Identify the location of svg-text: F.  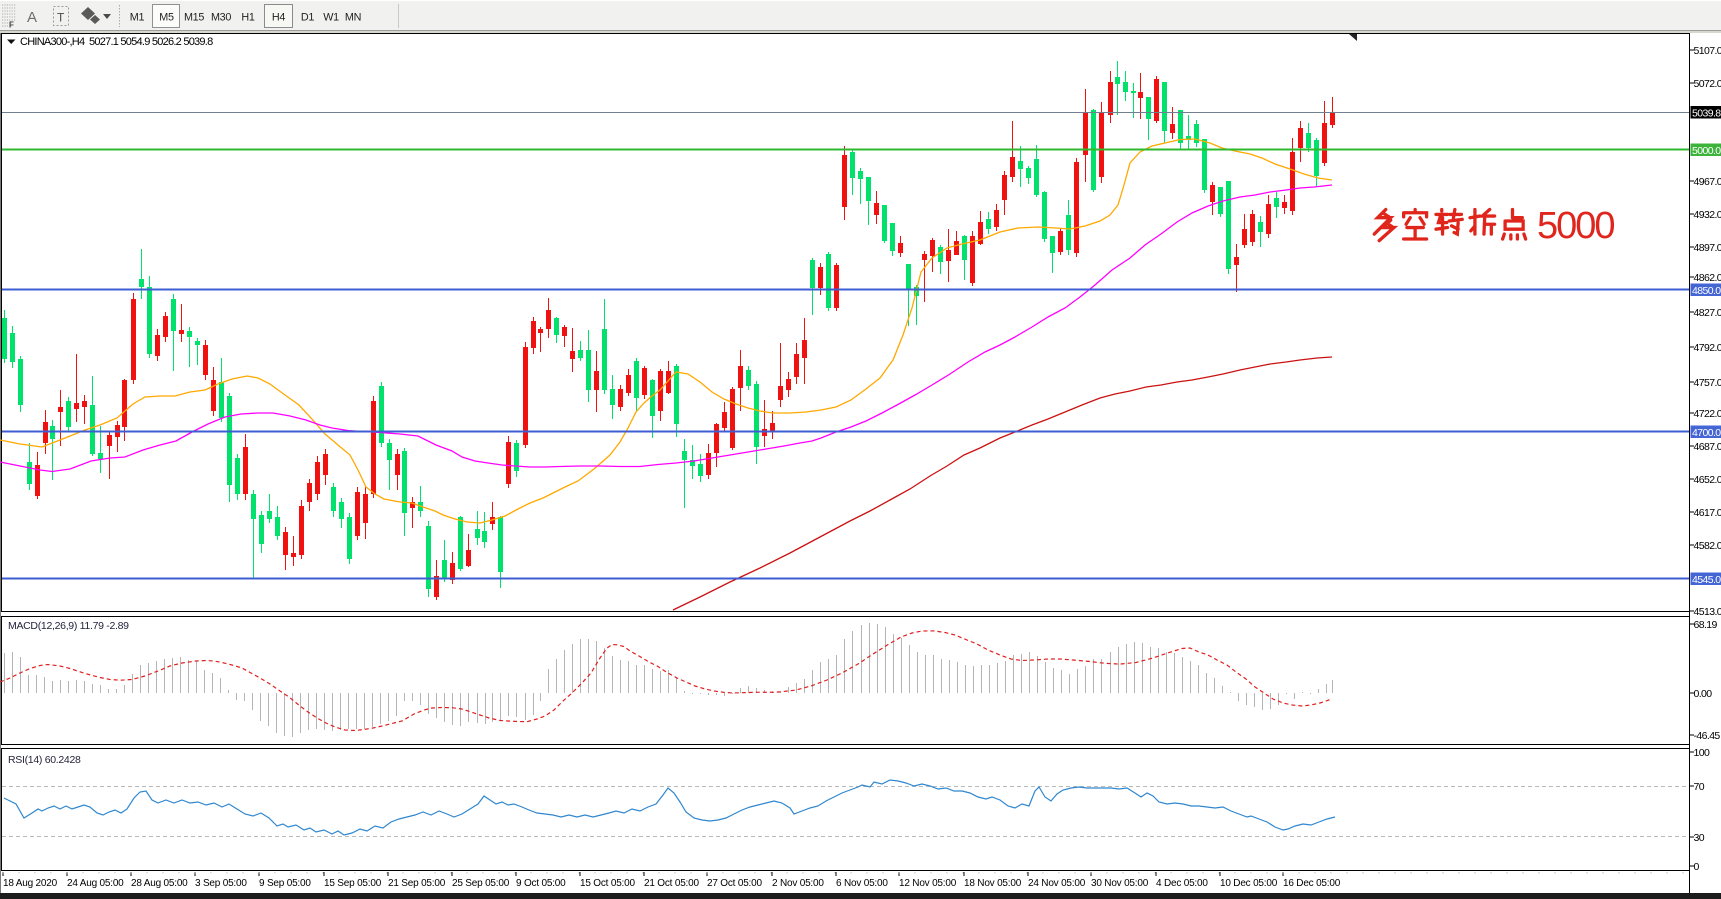
(11, 25).